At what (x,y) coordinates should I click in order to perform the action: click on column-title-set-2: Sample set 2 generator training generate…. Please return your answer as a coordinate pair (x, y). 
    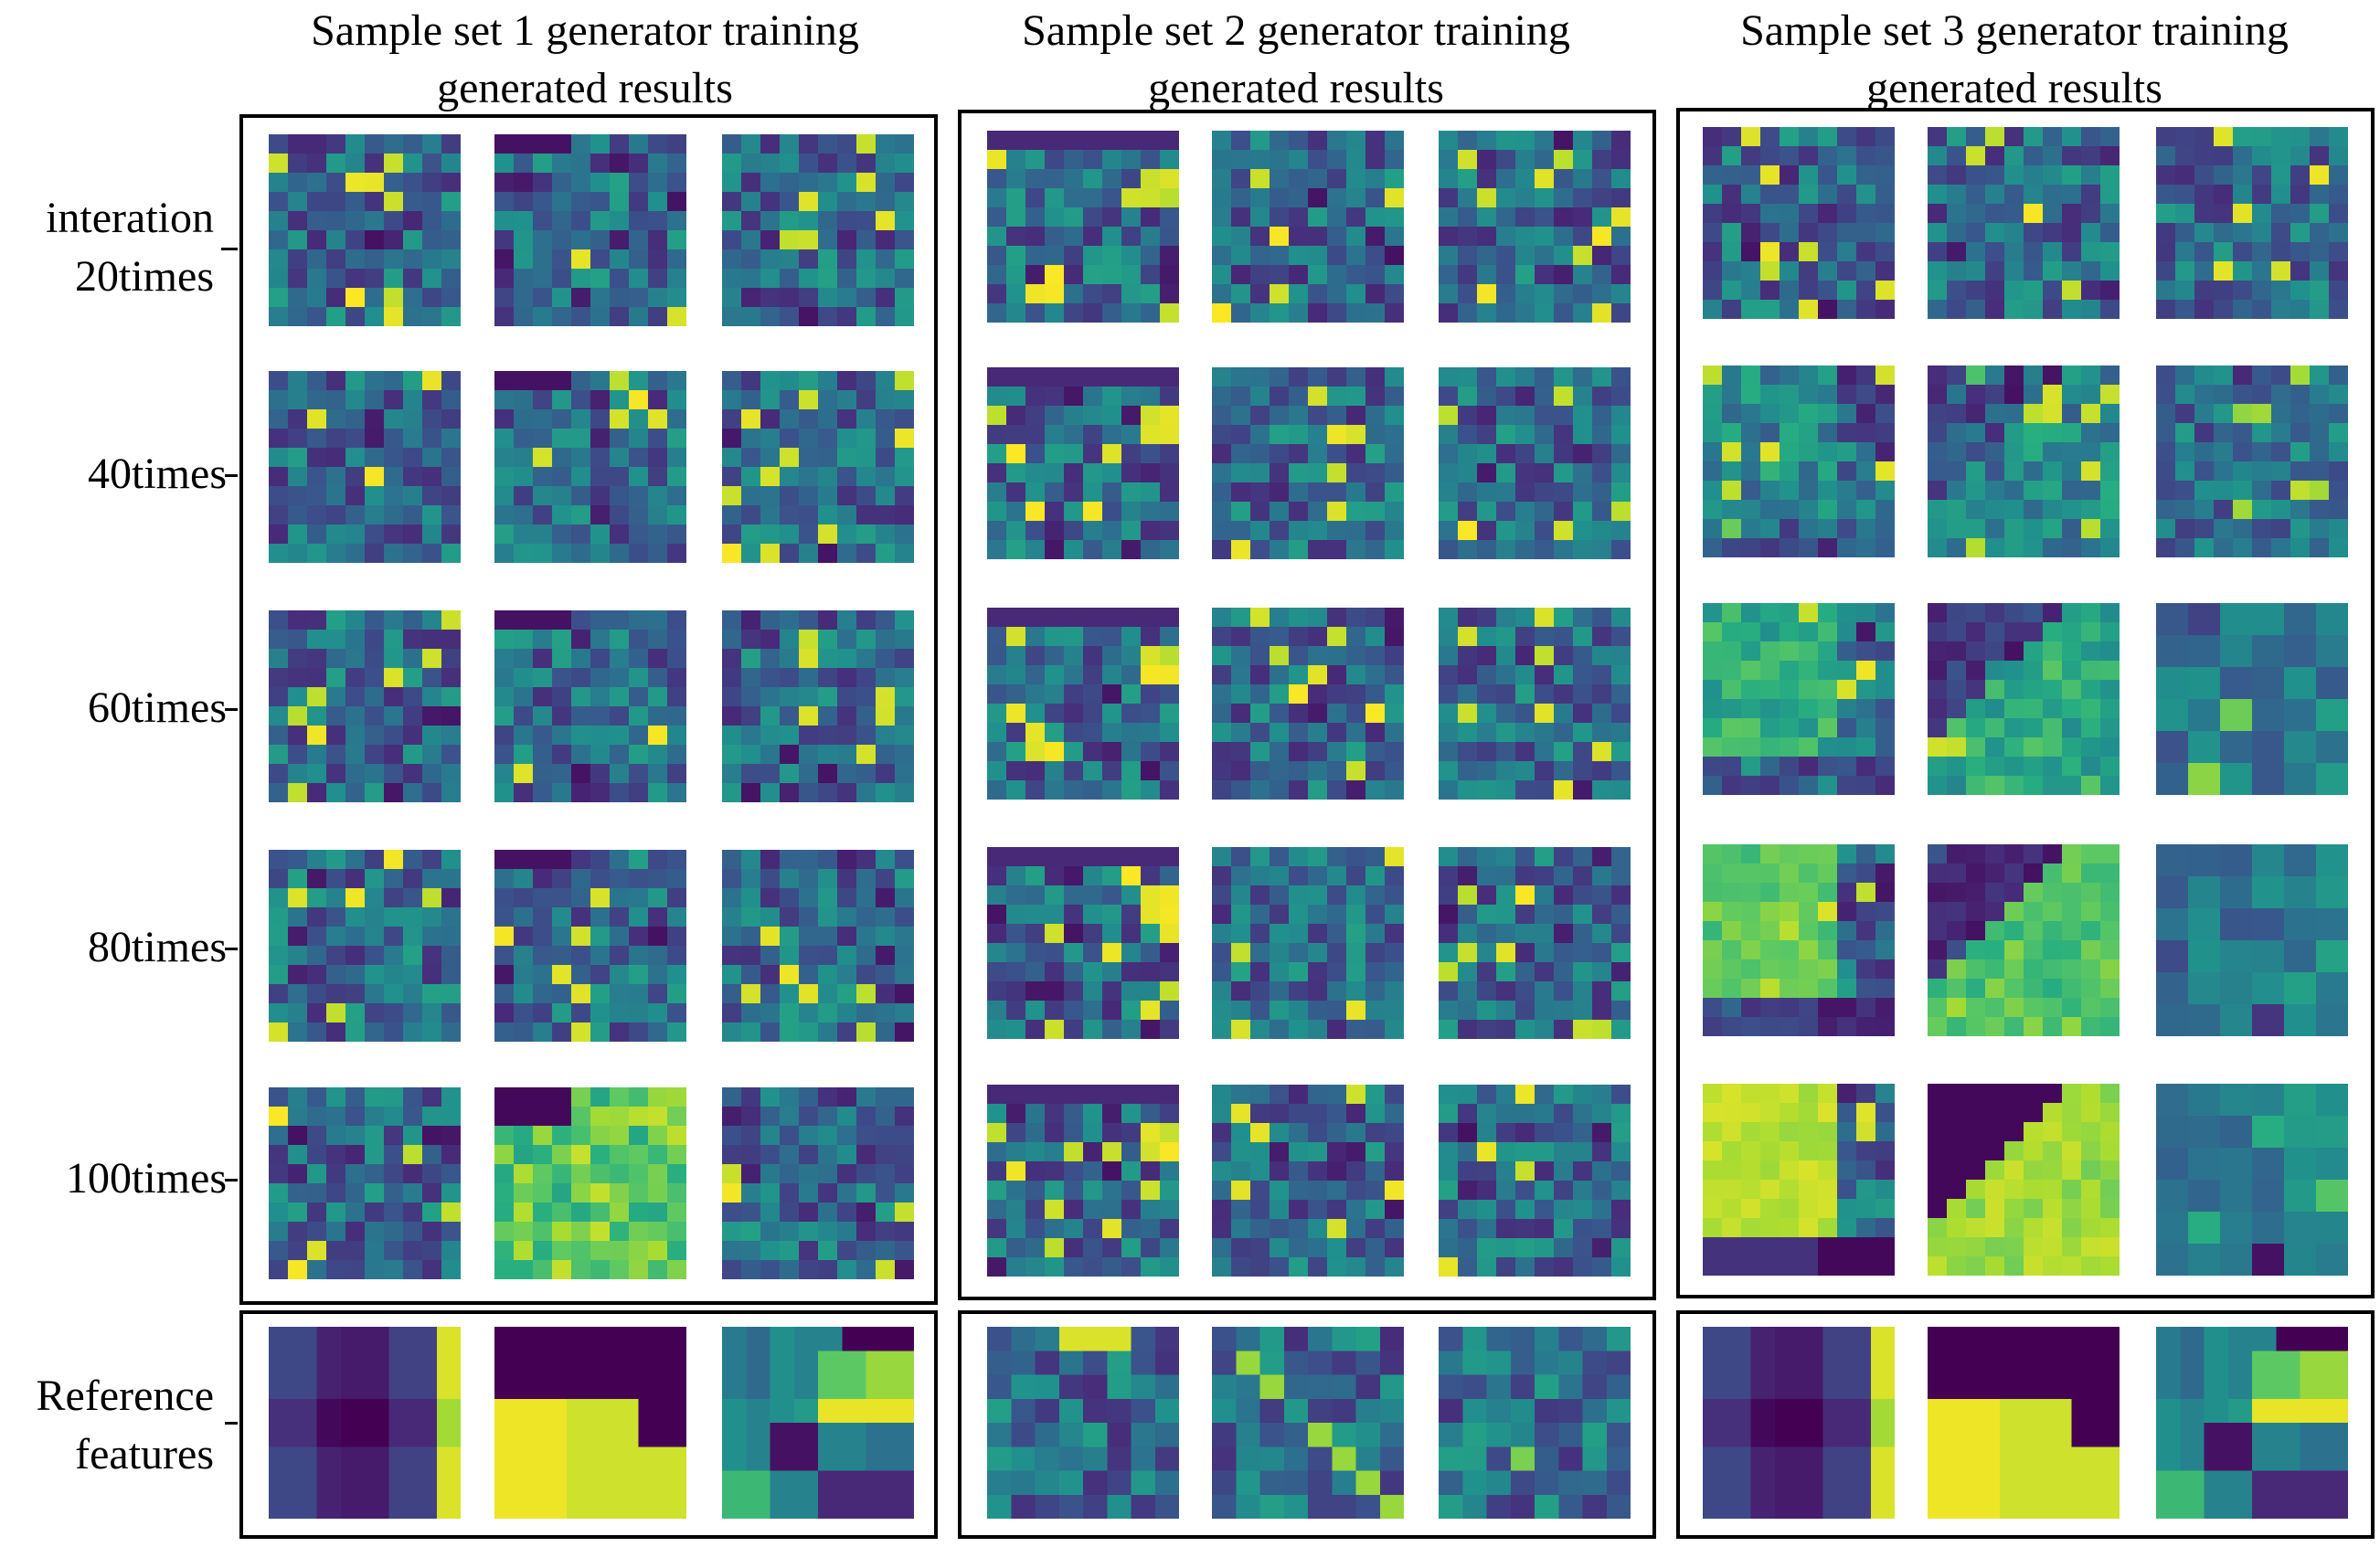
    Looking at the image, I should click on (1296, 60).